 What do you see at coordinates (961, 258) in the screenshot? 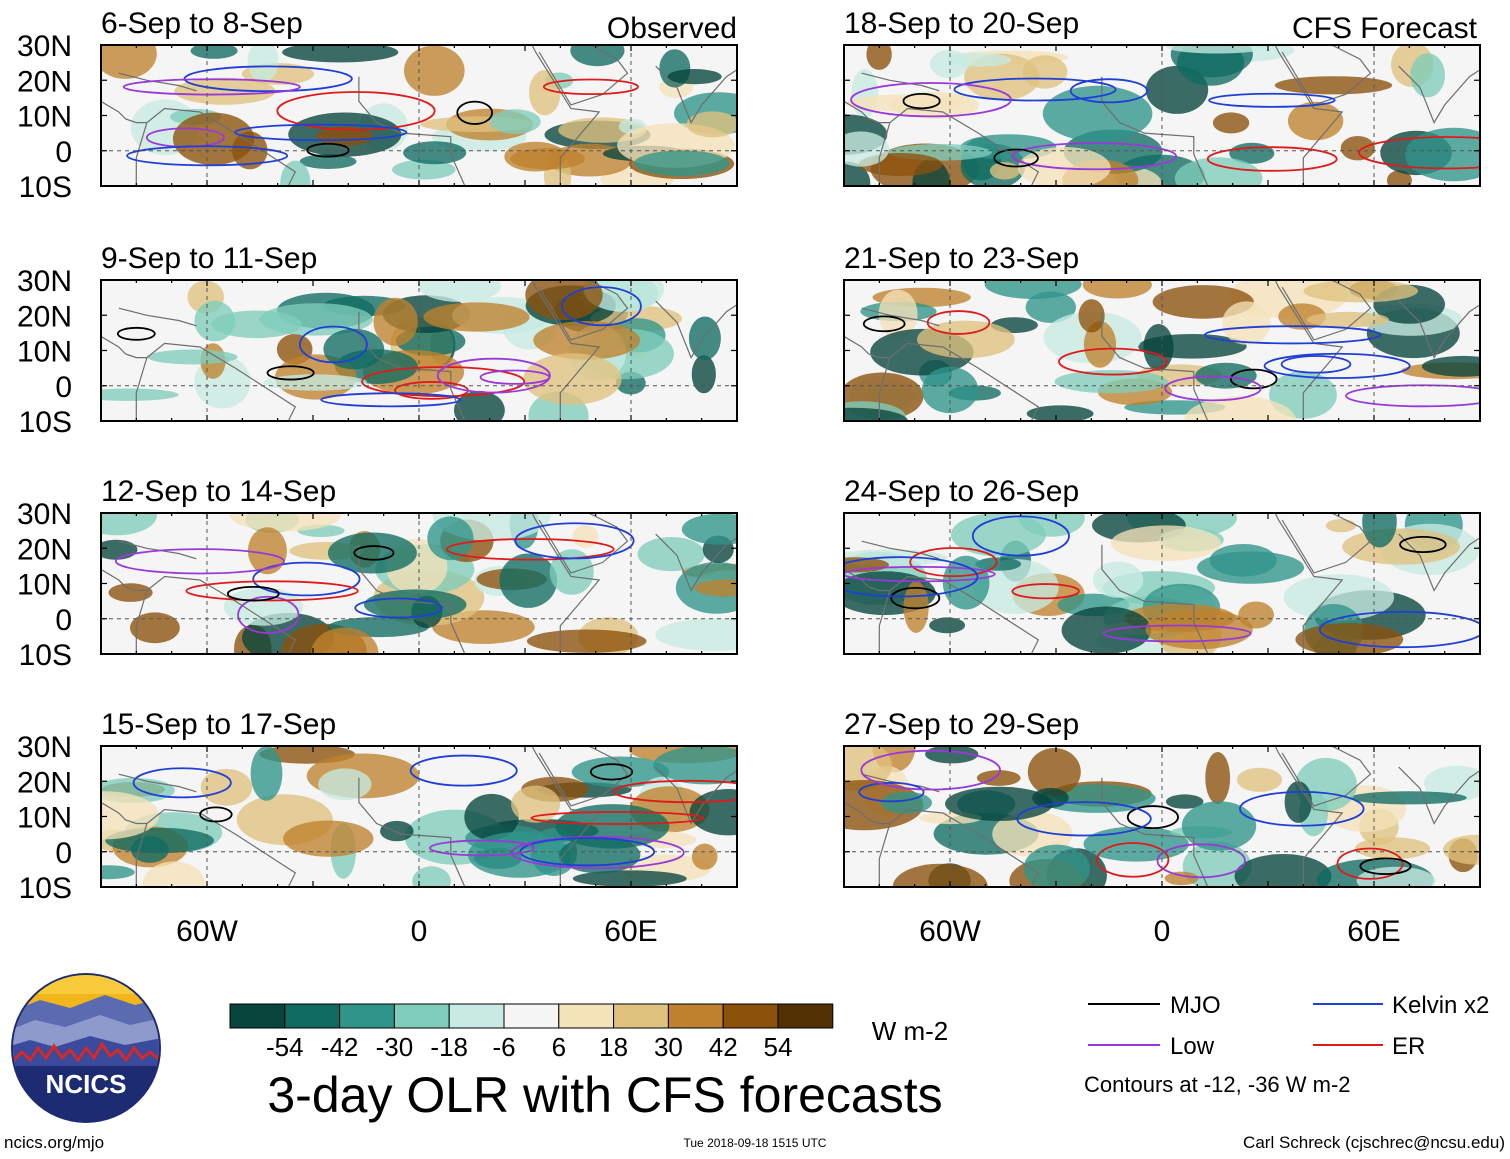
I see `panel-date-label: 21-Sep to 23-Sep` at bounding box center [961, 258].